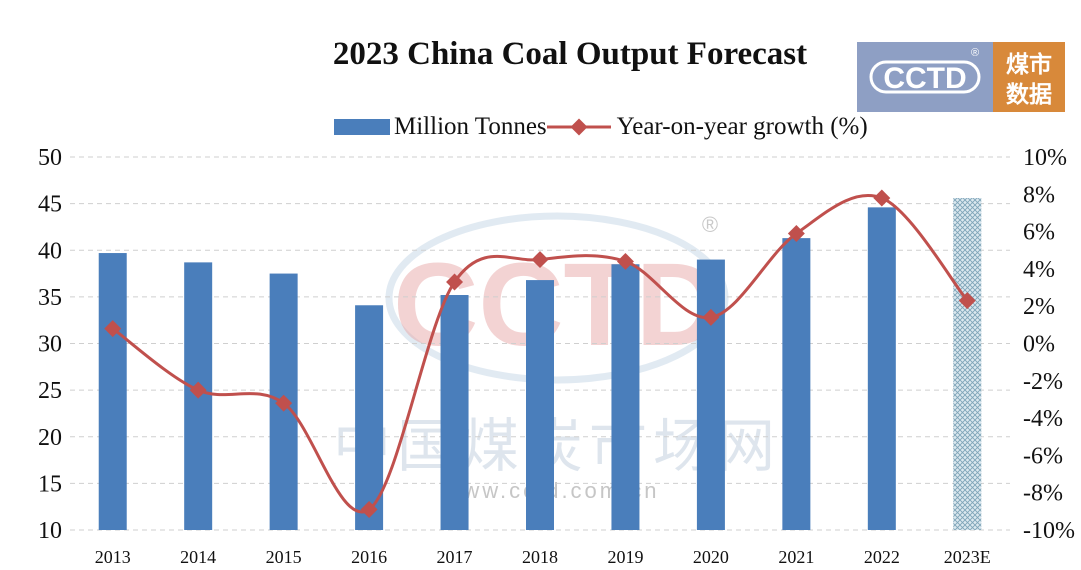  What do you see at coordinates (50, 298) in the screenshot?
I see `left-axis-tick-label: 35` at bounding box center [50, 298].